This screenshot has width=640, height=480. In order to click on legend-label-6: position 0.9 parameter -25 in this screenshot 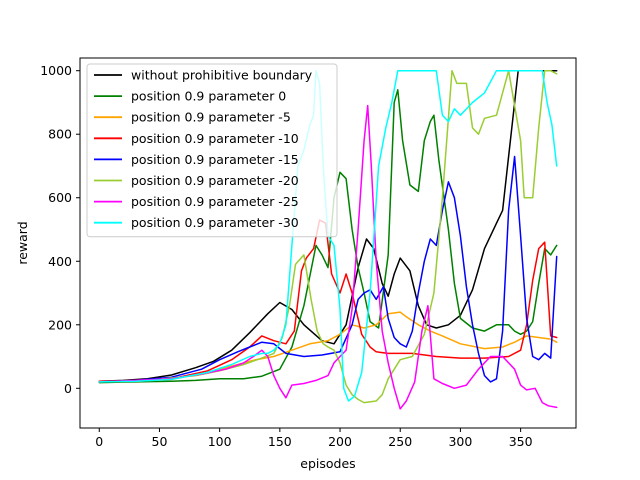, I will do `click(215, 201)`.